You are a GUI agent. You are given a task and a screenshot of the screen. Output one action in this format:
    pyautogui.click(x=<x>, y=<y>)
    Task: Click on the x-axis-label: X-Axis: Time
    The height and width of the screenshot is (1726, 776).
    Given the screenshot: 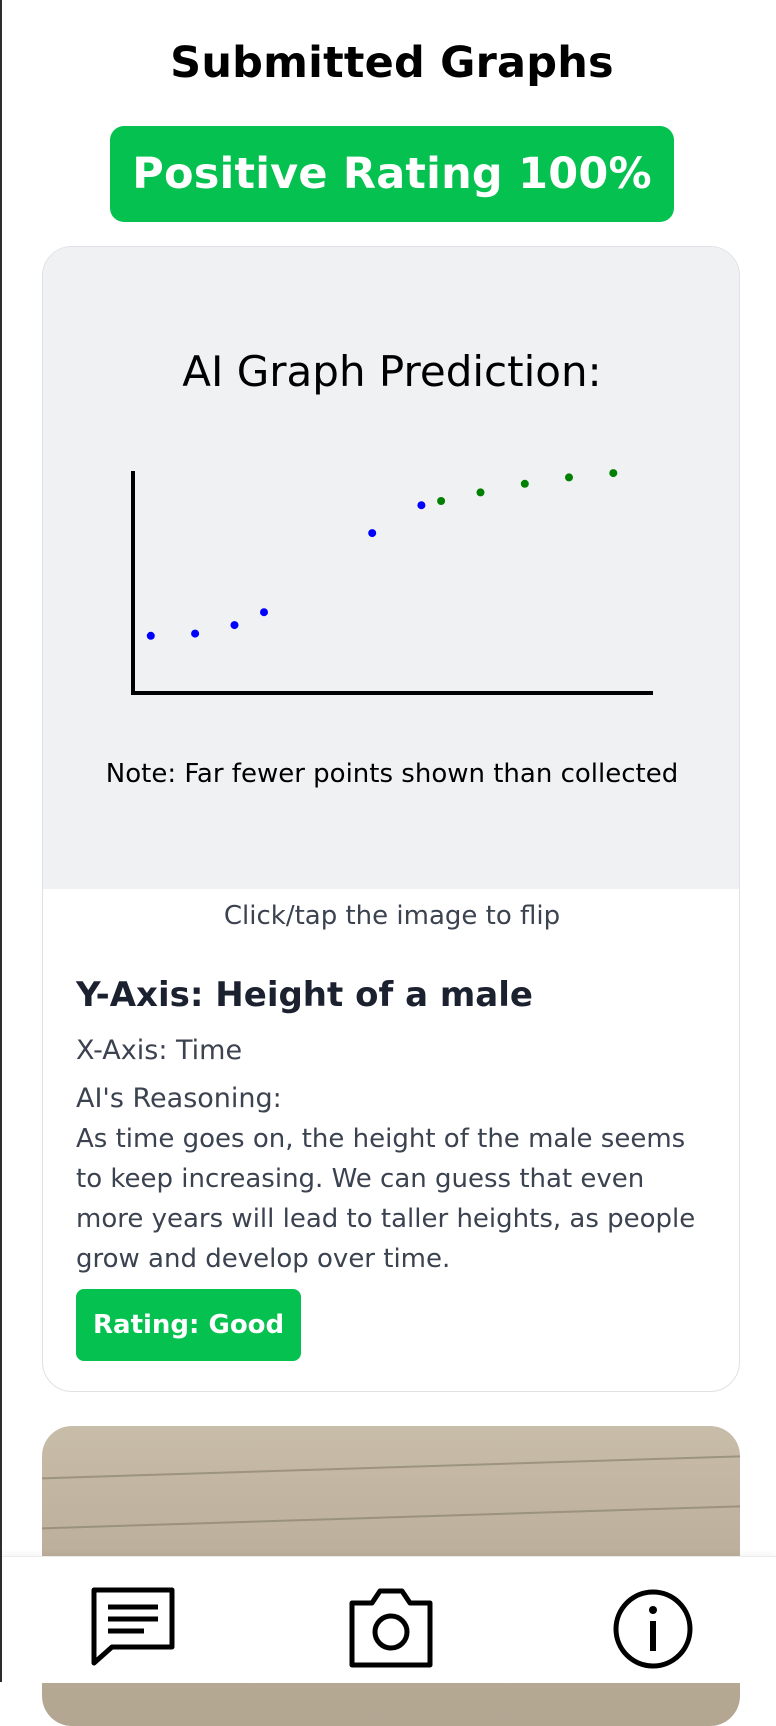 What is the action you would take?
    pyautogui.click(x=159, y=1050)
    